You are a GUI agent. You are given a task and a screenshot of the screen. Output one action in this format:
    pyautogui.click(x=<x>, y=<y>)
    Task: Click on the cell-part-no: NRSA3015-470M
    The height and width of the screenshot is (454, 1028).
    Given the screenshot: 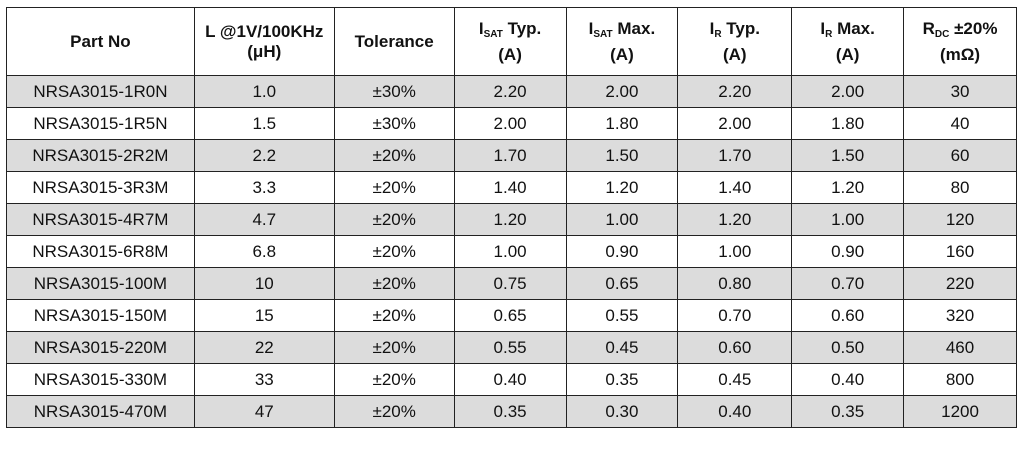 What is the action you would take?
    pyautogui.click(x=100, y=411)
    